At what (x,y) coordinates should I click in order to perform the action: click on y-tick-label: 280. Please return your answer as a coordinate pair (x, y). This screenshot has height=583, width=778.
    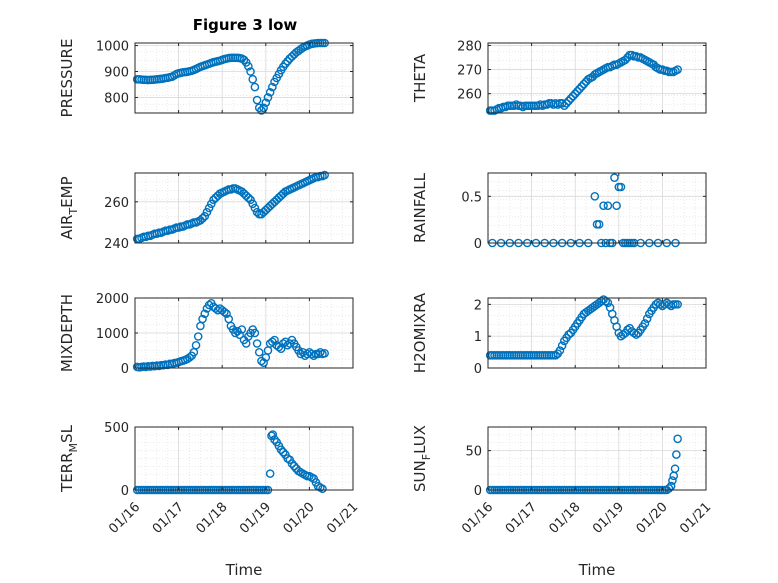
    Looking at the image, I should click on (469, 46).